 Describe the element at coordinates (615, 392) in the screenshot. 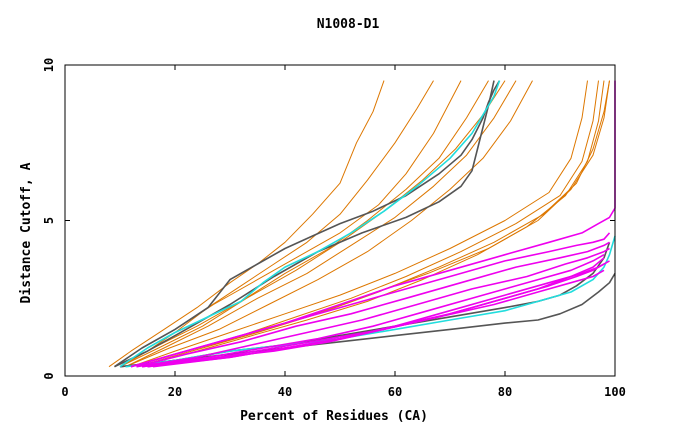

I see `x-tick-label: 100` at that location.